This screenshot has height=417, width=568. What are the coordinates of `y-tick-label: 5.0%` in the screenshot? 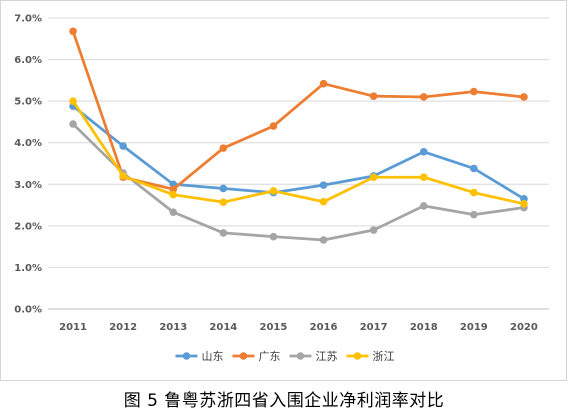 It's located at (28, 102).